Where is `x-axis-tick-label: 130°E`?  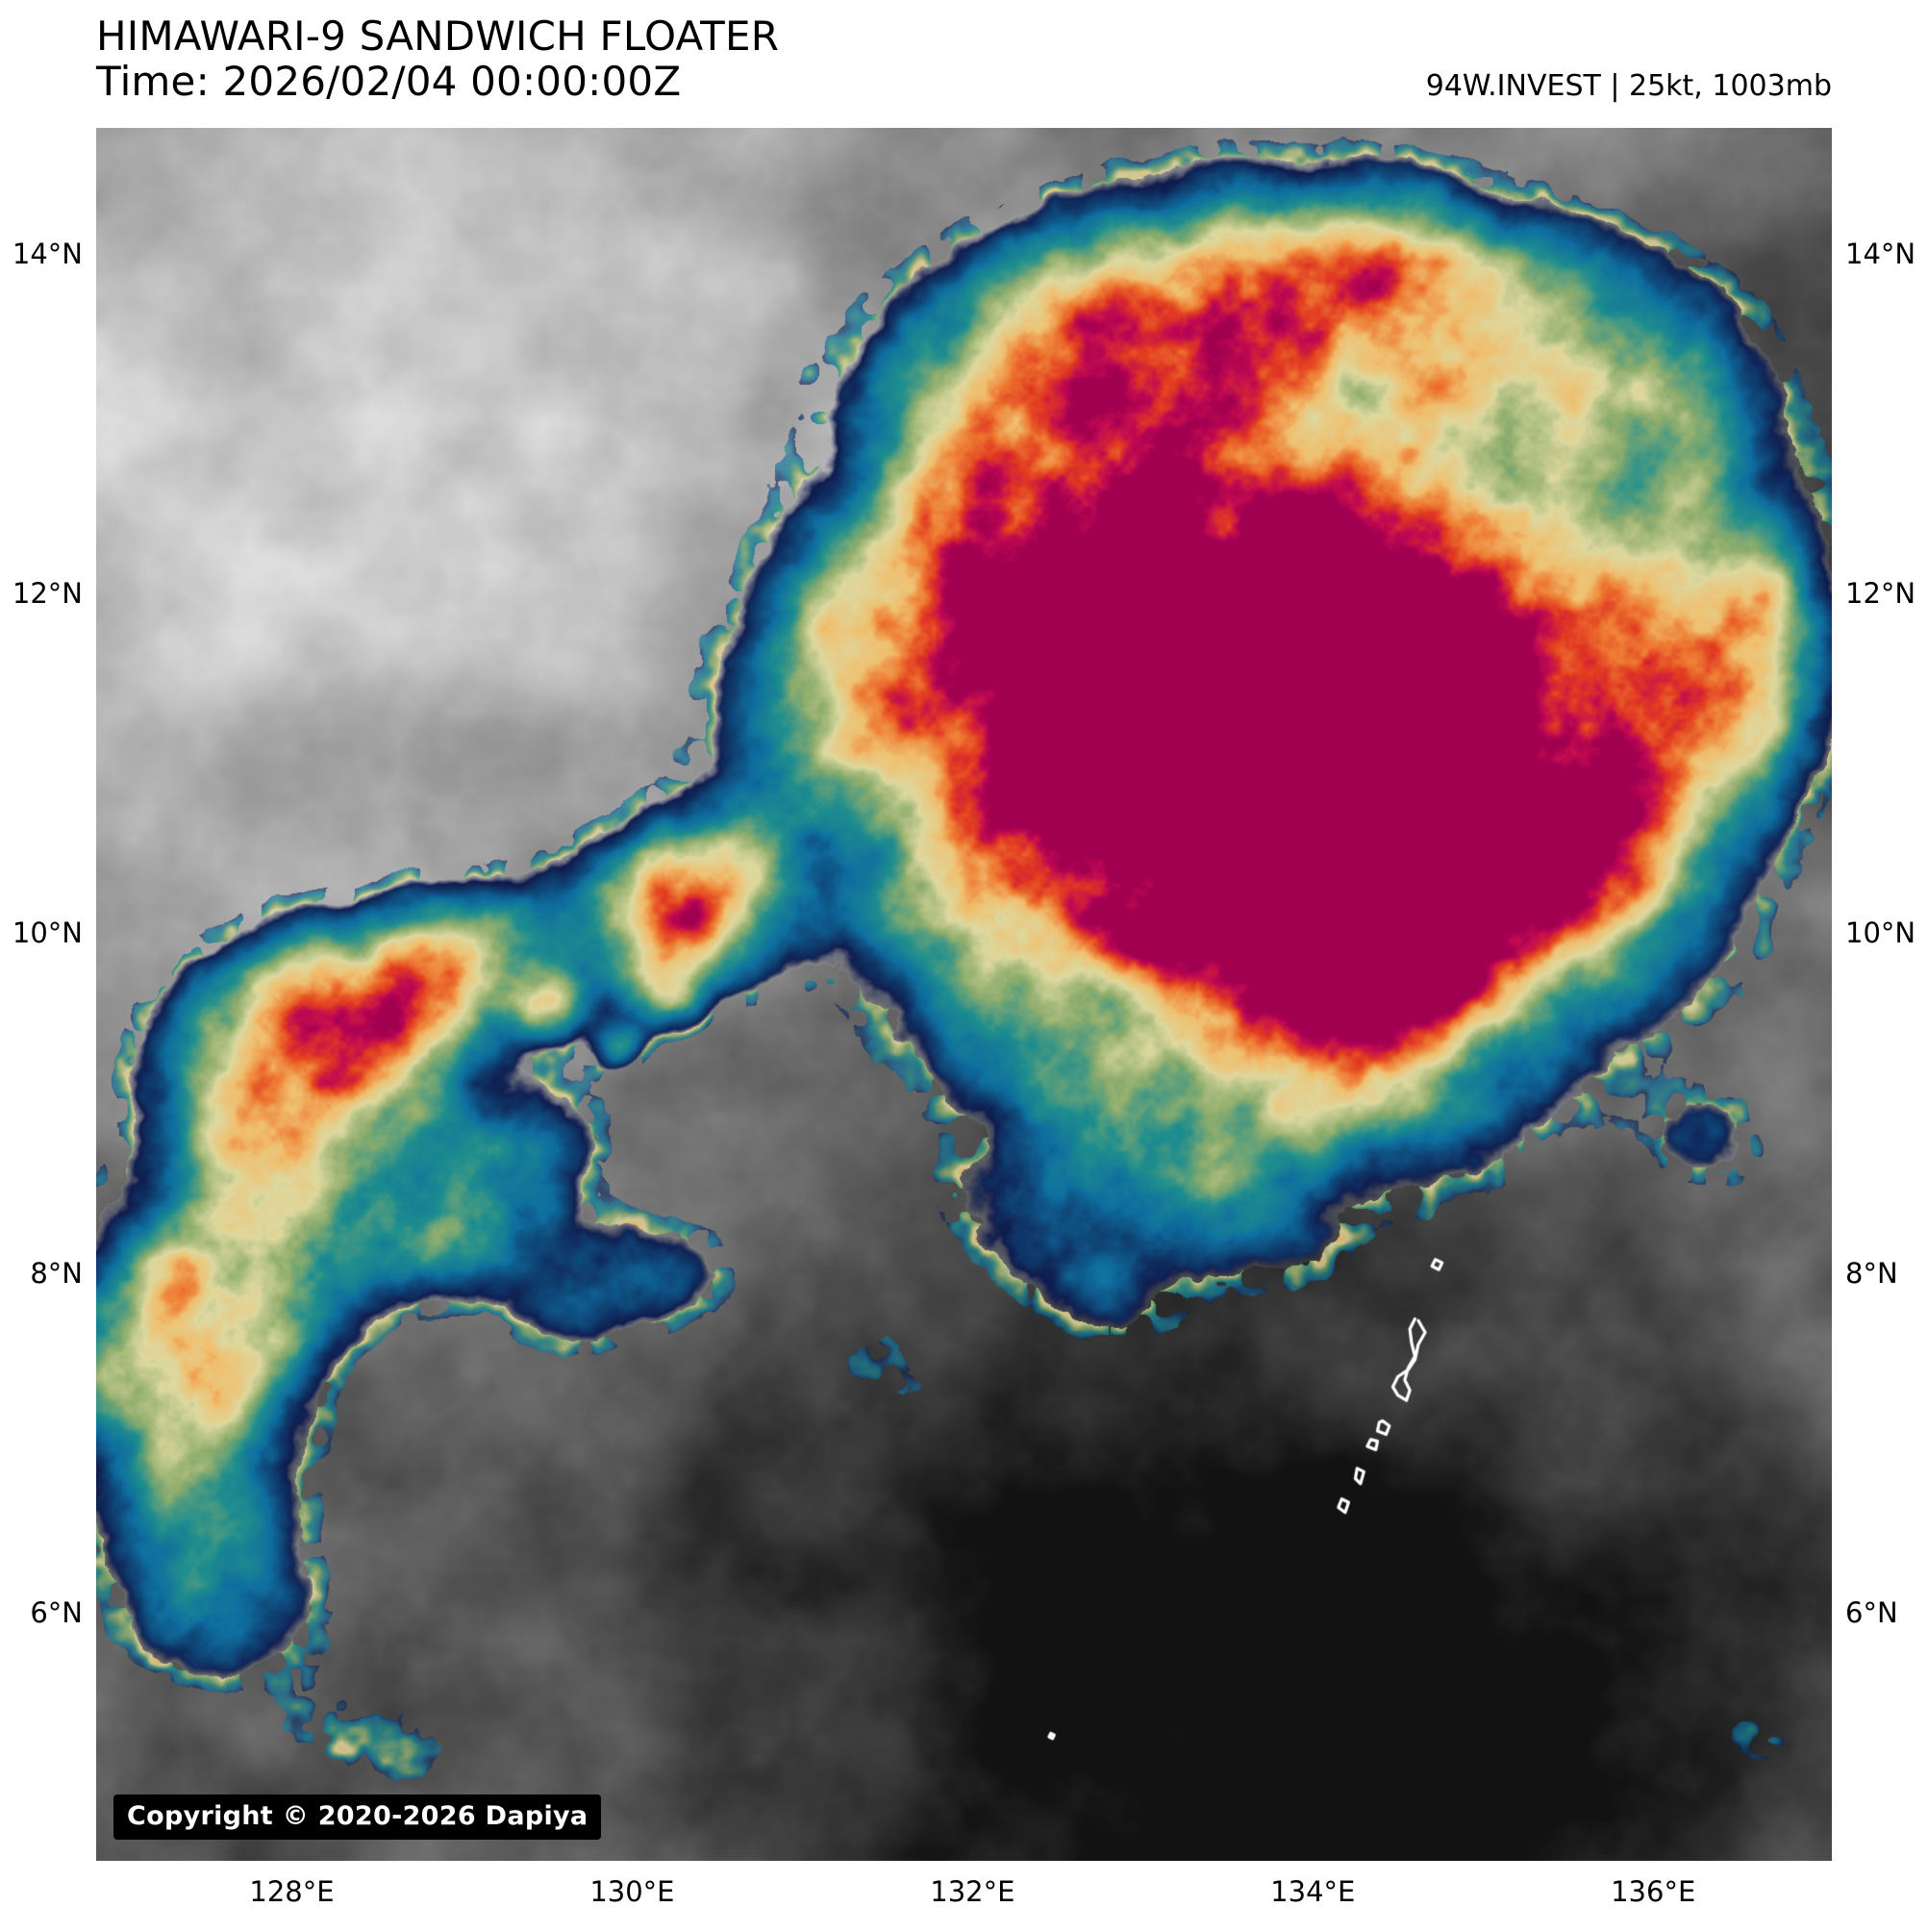
x-axis-tick-label: 130°E is located at coordinates (632, 1891).